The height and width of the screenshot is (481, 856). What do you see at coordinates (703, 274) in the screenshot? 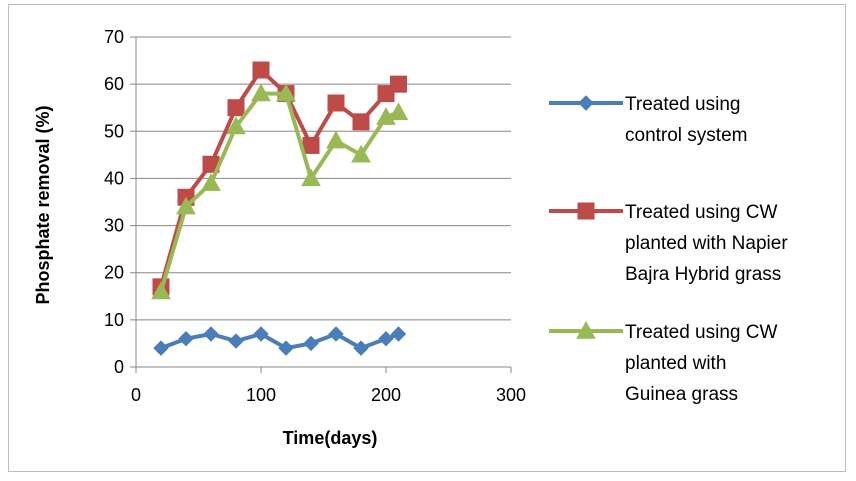
I see `legend-label: Bajra Hybrid grass` at bounding box center [703, 274].